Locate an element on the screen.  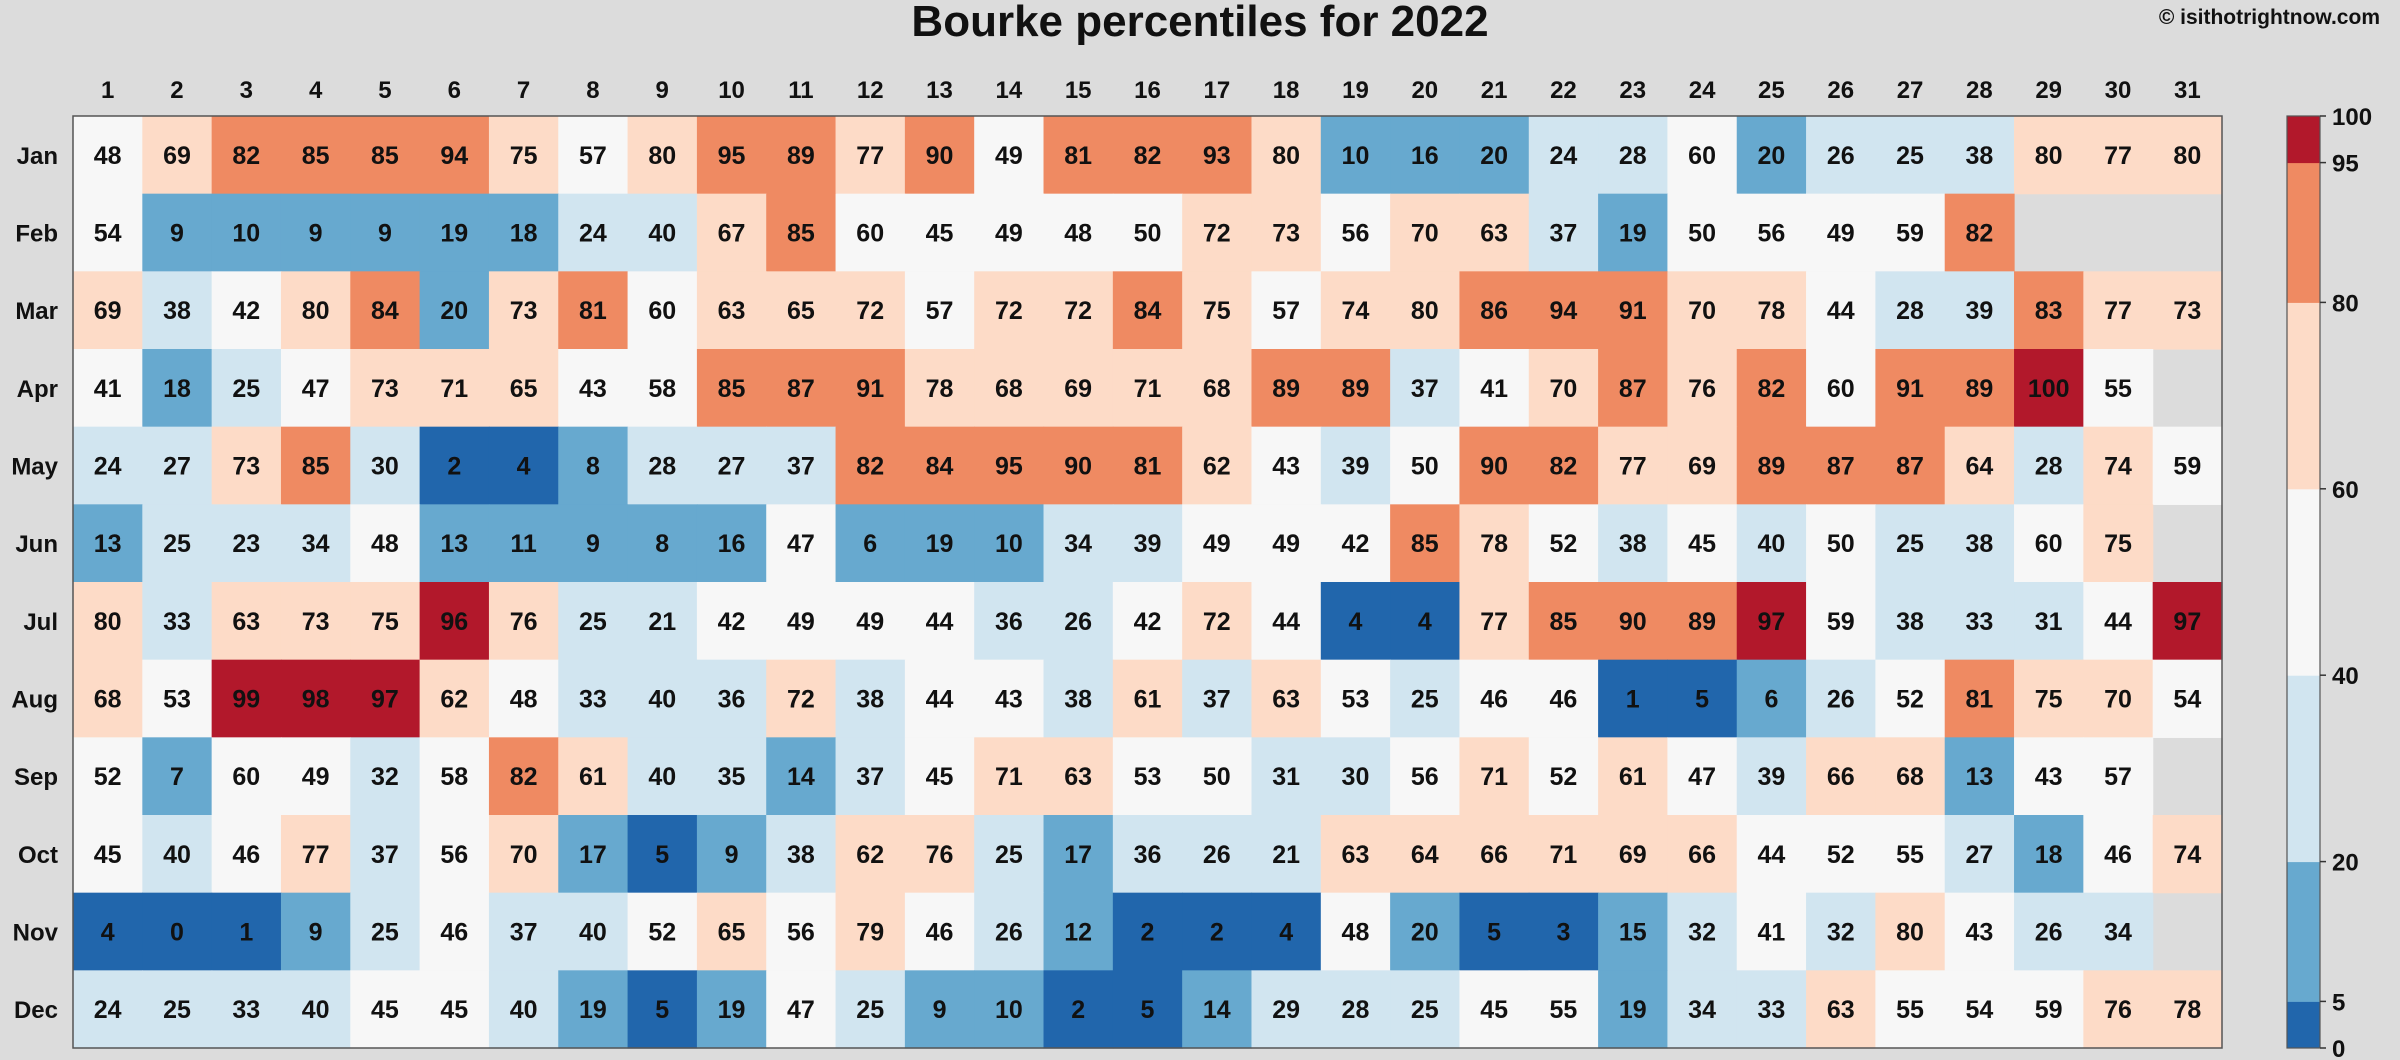
colorbar-tick-label: 5 is located at coordinates (2338, 1002).